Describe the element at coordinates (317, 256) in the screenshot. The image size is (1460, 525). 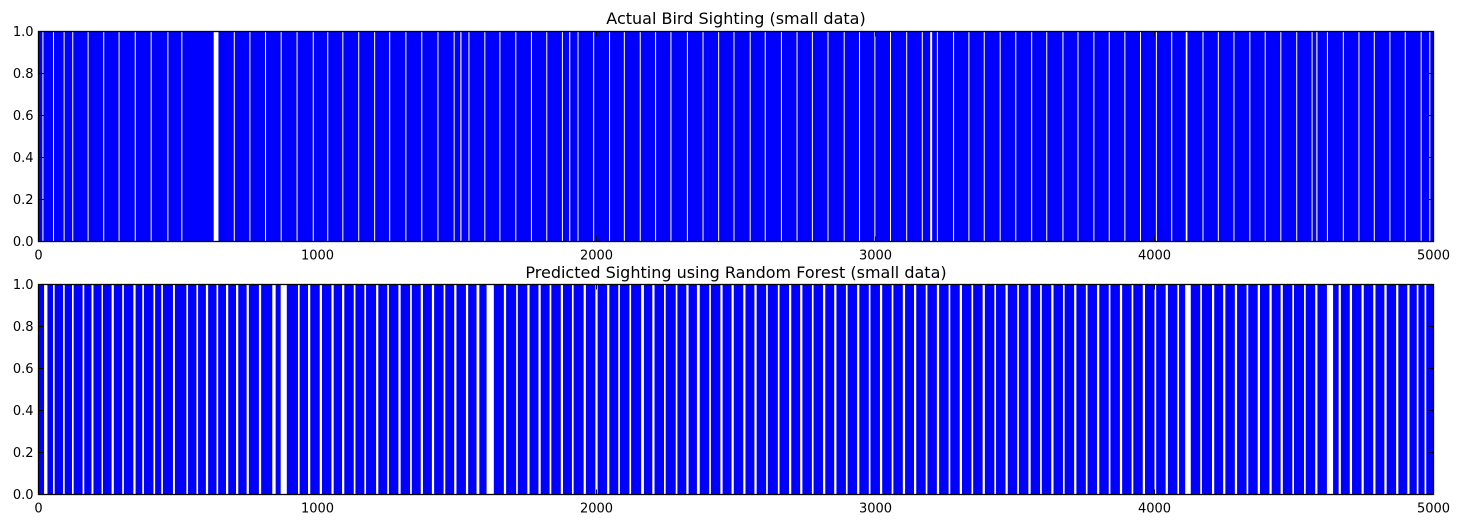
I see `x-tick-label: 1000` at that location.